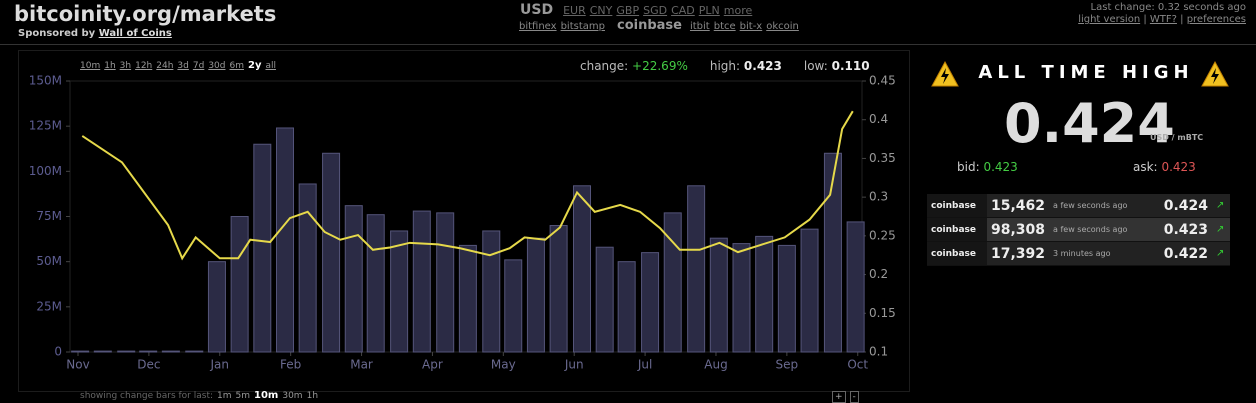 The image size is (1256, 403). I want to click on trade-row: coinbase 15,462 a few seconds ago 0.424 ↗, so click(1078, 206).